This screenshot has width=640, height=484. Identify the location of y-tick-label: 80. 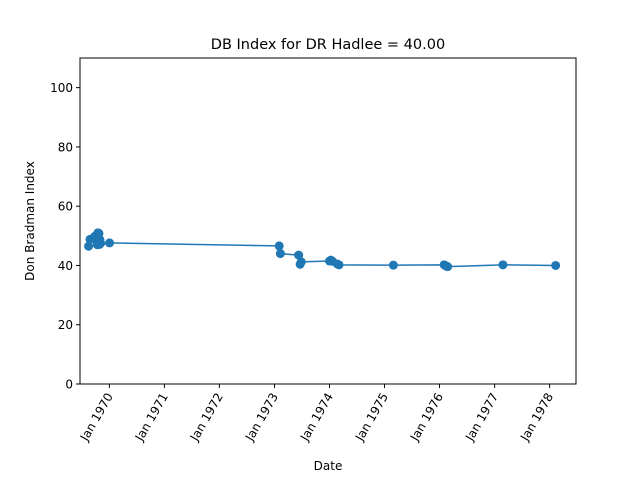
(65, 147).